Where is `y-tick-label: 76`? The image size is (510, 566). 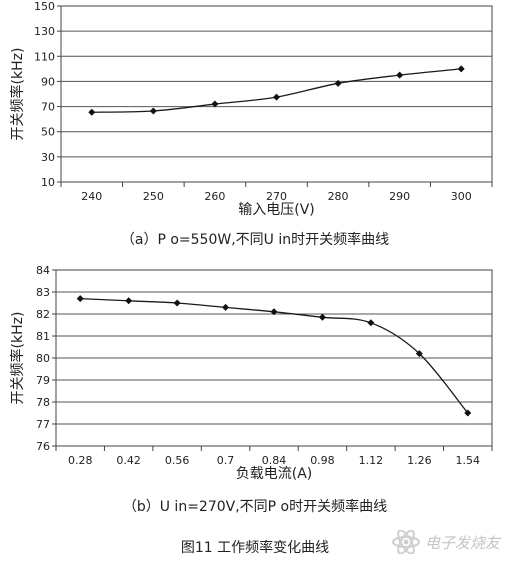 y-tick-label: 76 is located at coordinates (43, 446).